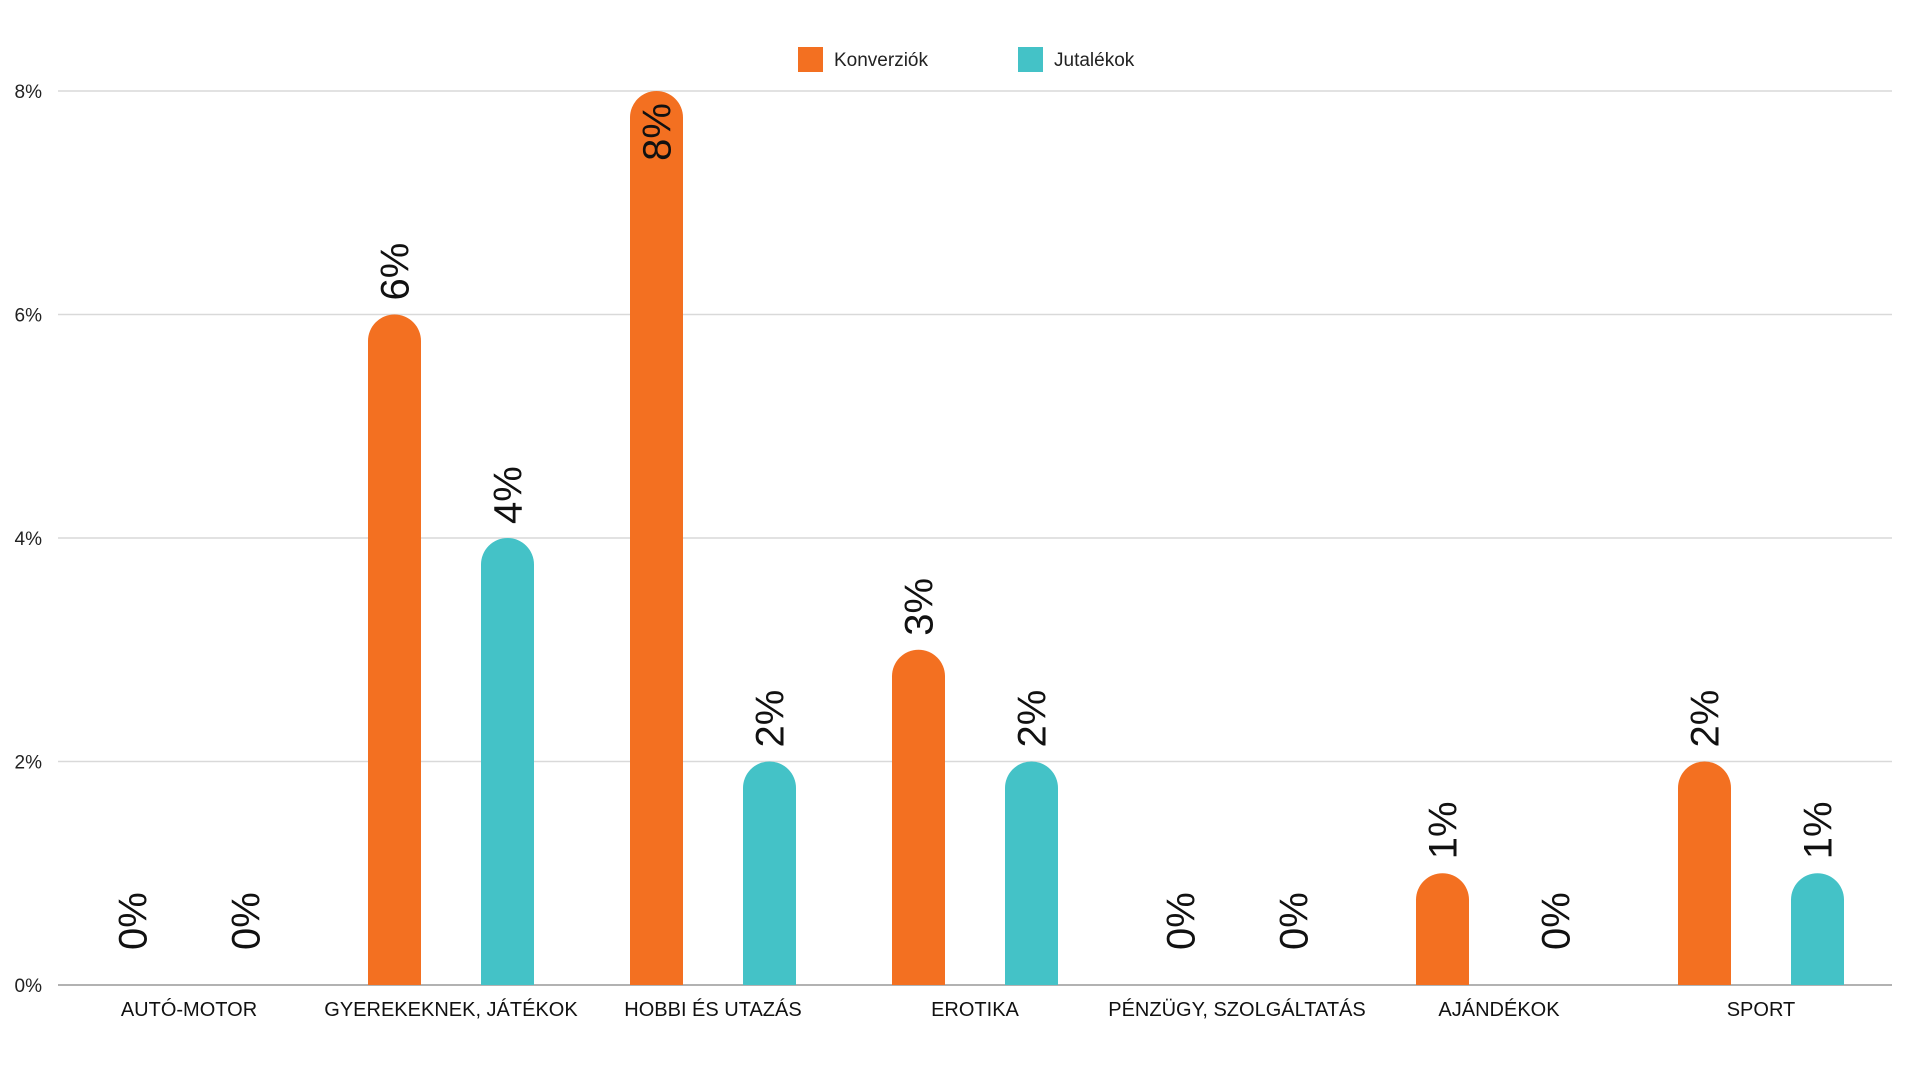 The height and width of the screenshot is (1080, 1920). I want to click on legend-item-commissions: Jutalékok, so click(1076, 59).